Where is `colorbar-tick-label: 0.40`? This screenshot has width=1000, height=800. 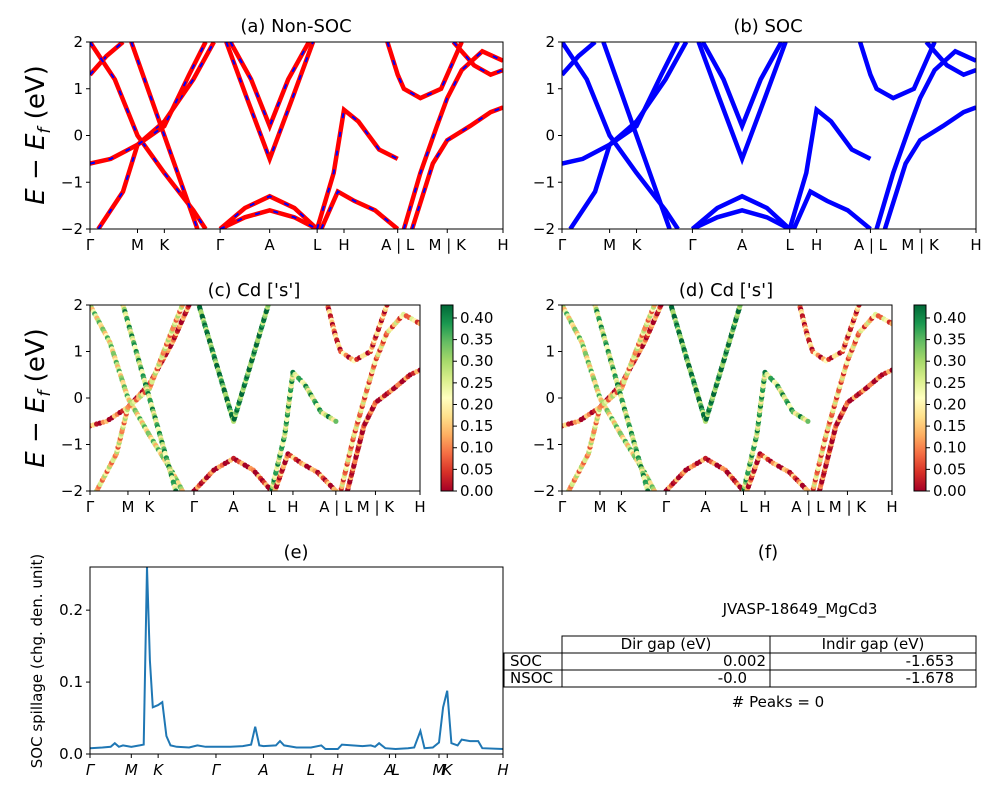 colorbar-tick-label: 0.40 is located at coordinates (949, 318).